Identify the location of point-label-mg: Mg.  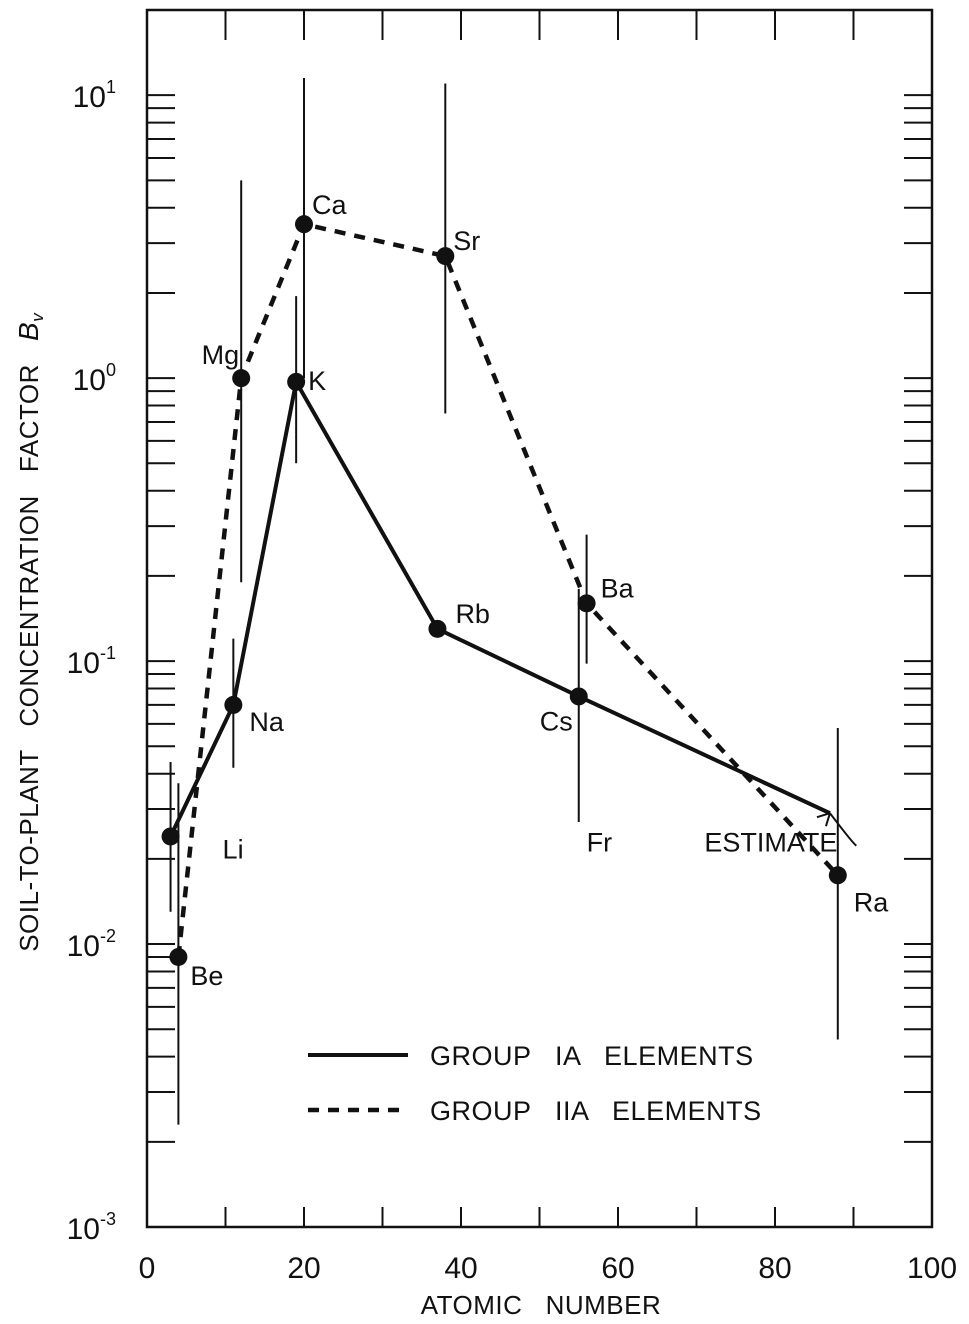
(221, 355).